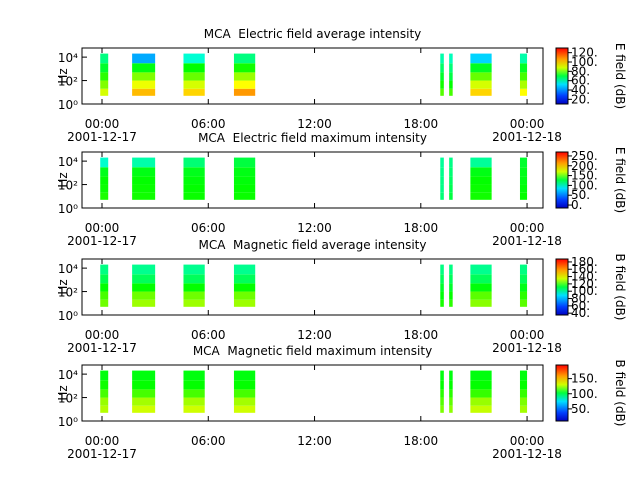  What do you see at coordinates (313, 34) in the screenshot?
I see `panel-title: MCA Electric field average intensity` at bounding box center [313, 34].